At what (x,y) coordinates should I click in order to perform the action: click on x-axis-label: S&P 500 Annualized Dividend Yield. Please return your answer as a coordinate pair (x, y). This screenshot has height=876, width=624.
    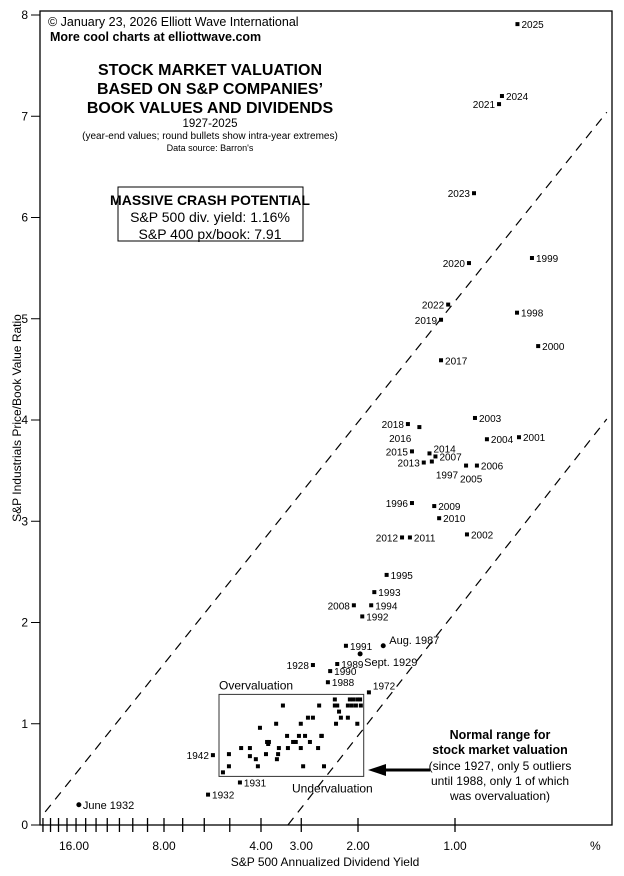
    Looking at the image, I should click on (325, 862).